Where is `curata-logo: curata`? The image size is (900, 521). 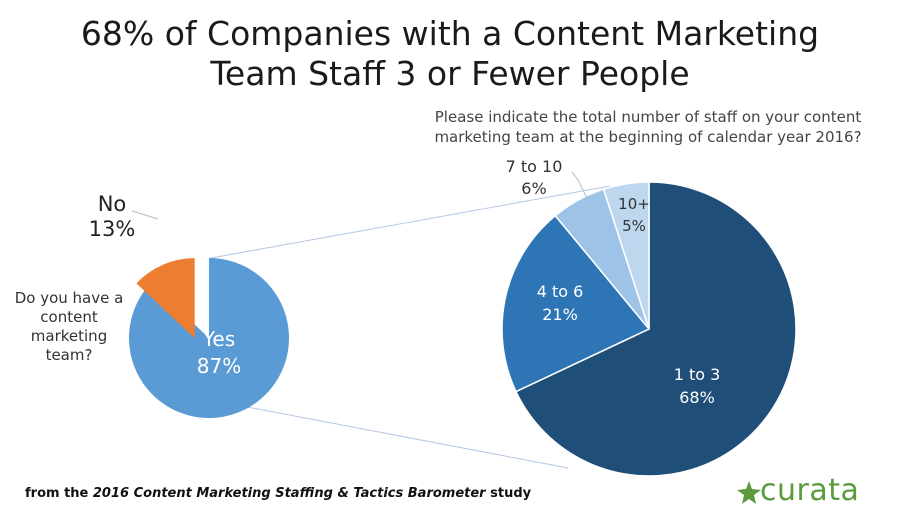 curata-logo: curata is located at coordinates (811, 491).